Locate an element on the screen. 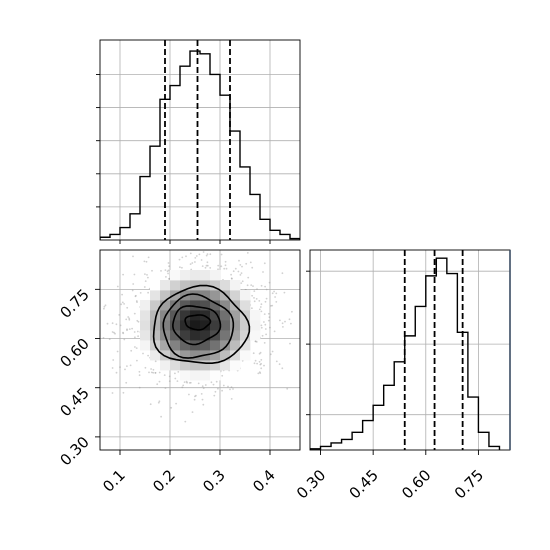 The width and height of the screenshot is (550, 550). marginal-y-xtick-label-1: 0.45 is located at coordinates (364, 484).